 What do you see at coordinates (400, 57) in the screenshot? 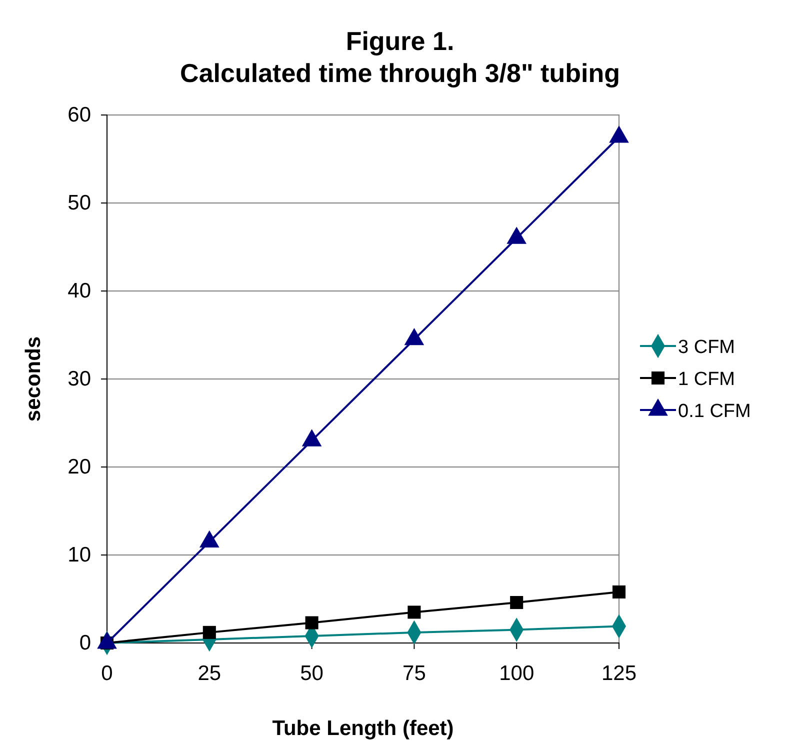
I see `chart-title: Figure 1. Calculated time through 3/8" tubing` at bounding box center [400, 57].